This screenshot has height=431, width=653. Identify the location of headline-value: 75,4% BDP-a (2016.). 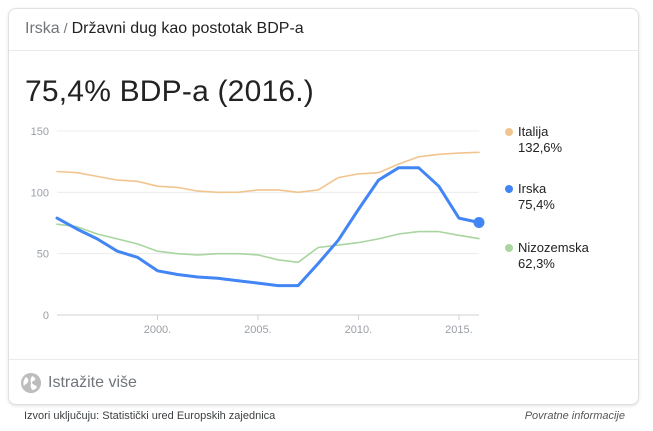
(169, 91).